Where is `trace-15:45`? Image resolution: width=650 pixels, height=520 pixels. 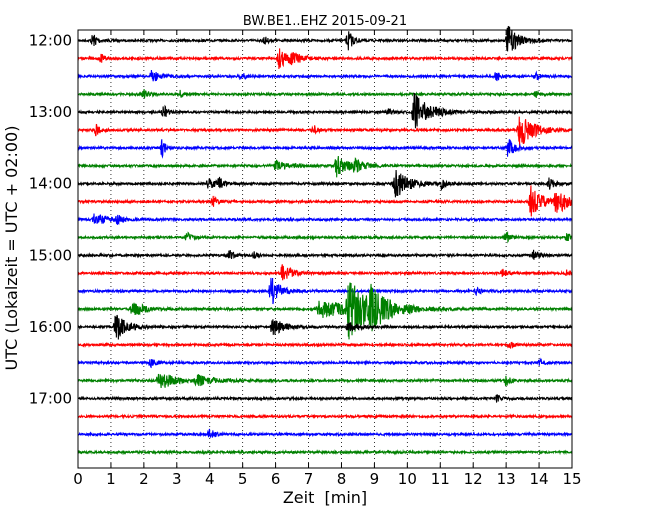
trace-15:45 is located at coordinates (325, 311).